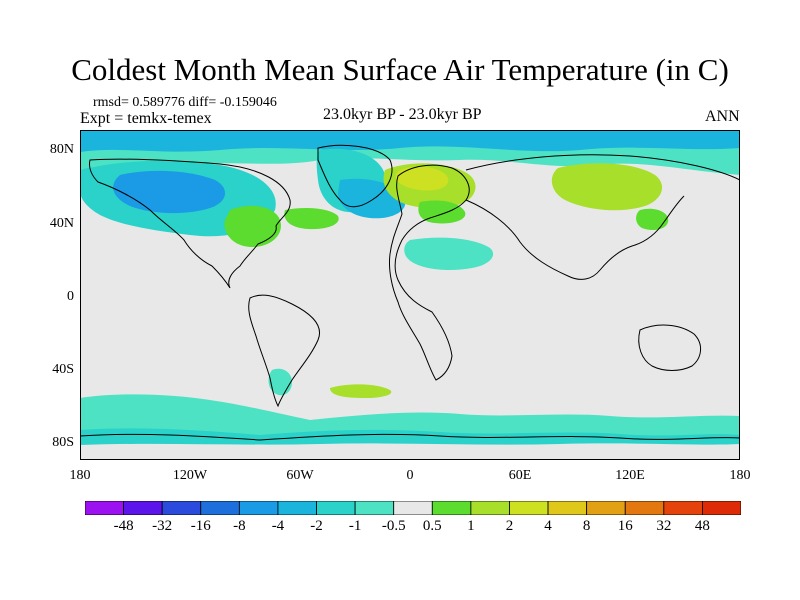 This screenshot has width=800, height=600. Describe the element at coordinates (449, 253) in the screenshot. I see `sahara-cooling-region` at that location.